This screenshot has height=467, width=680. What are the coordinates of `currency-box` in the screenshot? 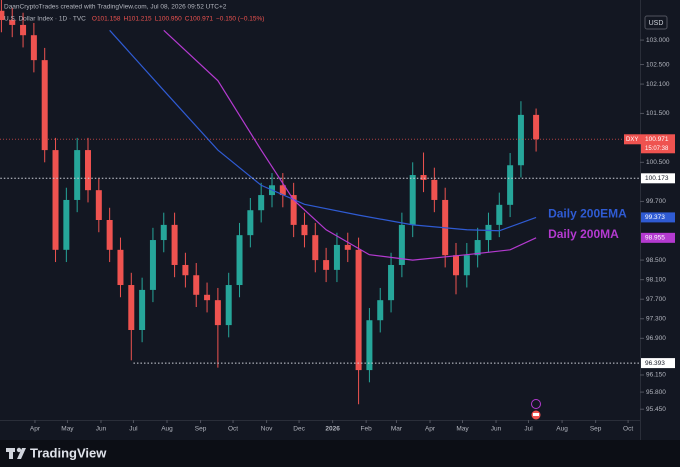 It's located at (656, 22).